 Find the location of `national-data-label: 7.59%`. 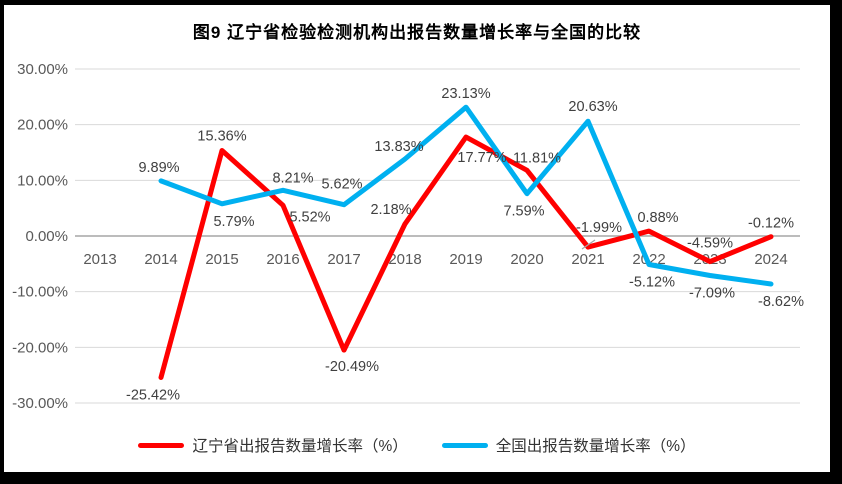

national-data-label: 7.59% is located at coordinates (523, 212).